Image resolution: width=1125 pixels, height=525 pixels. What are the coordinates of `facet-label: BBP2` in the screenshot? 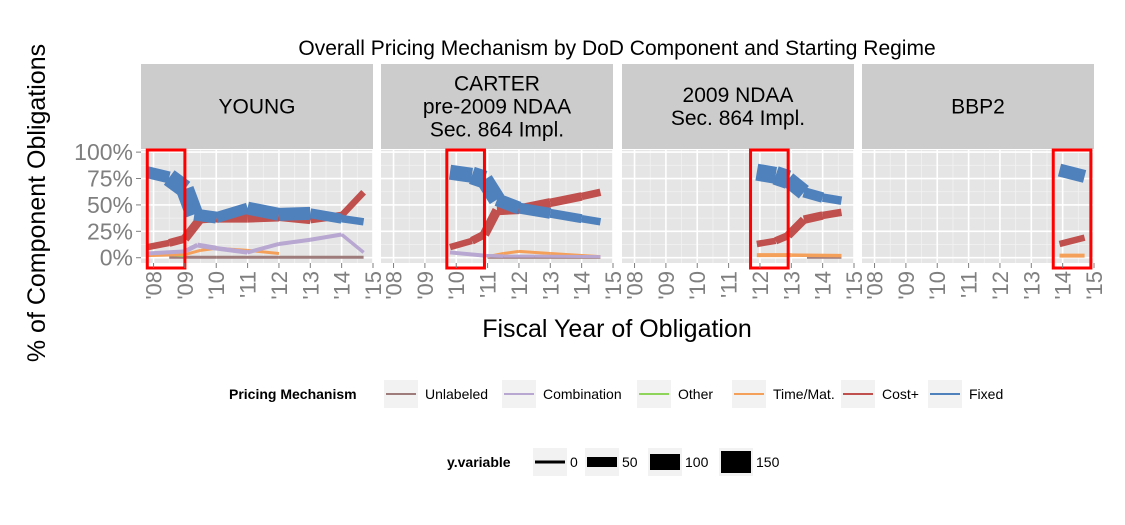 It's located at (978, 107).